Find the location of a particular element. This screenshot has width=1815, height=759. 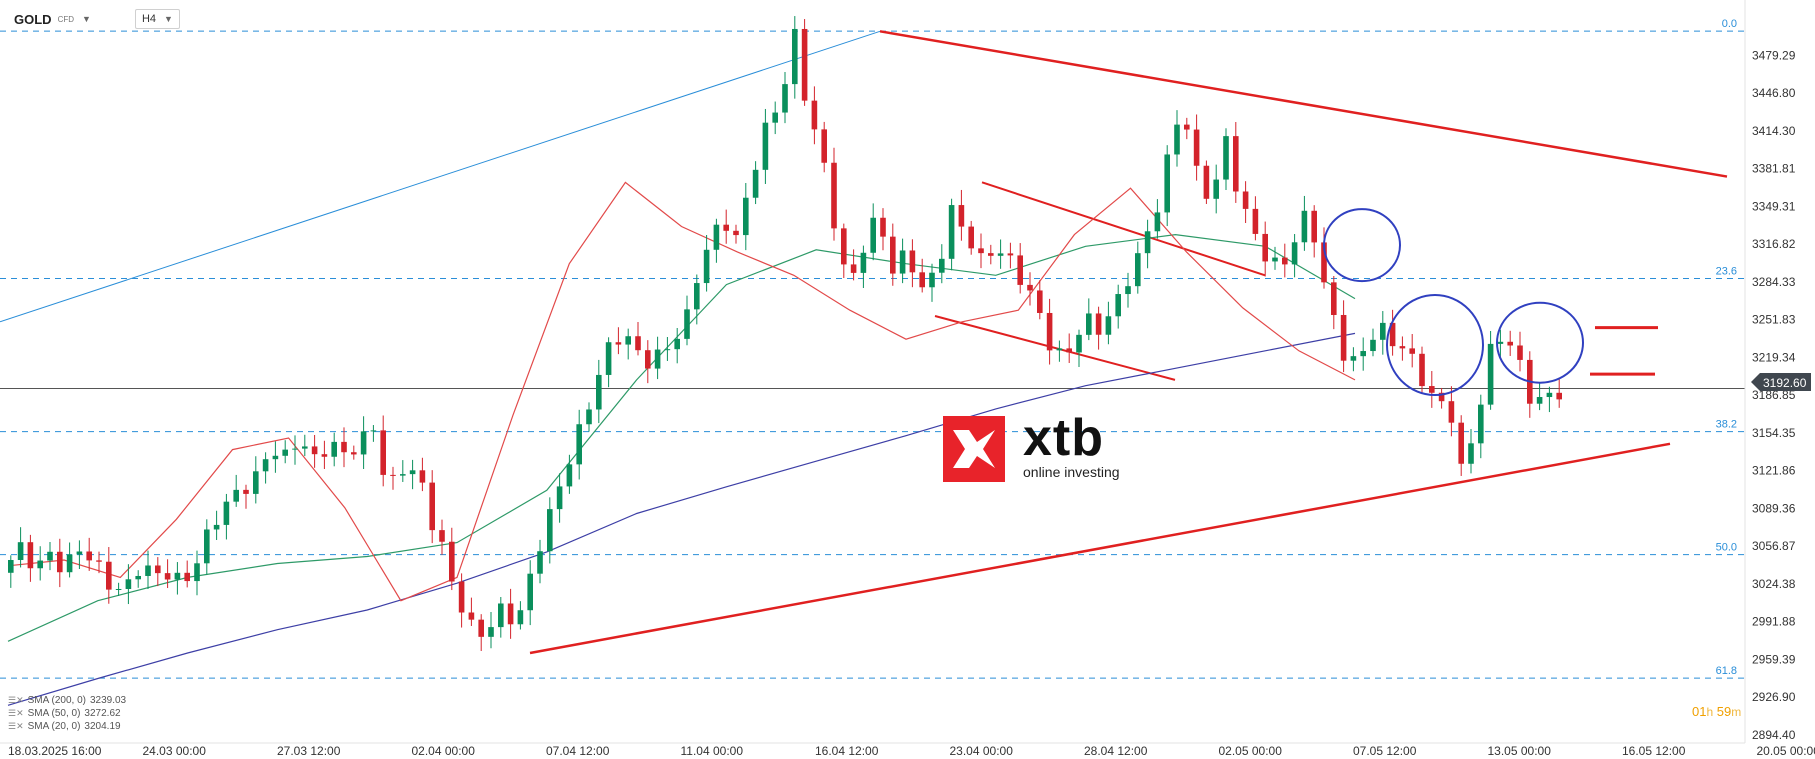

indicator-settings-icon: ☰✕ is located at coordinates (16, 713).